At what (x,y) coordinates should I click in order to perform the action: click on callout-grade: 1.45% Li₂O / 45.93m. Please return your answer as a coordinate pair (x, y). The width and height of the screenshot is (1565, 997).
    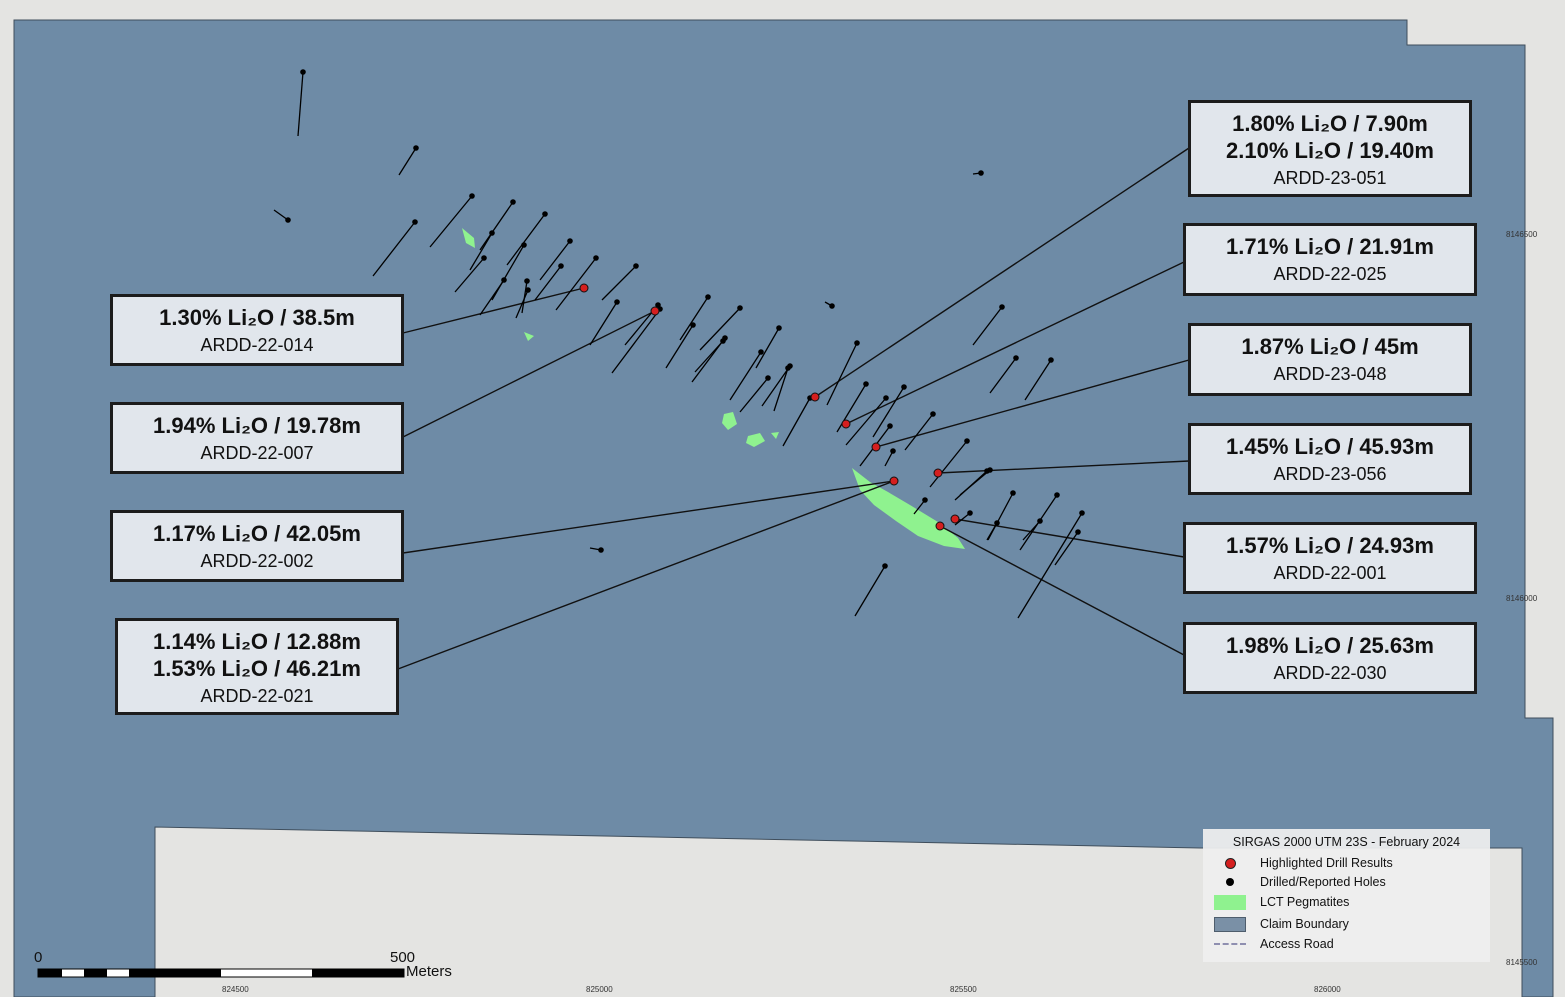
    Looking at the image, I should click on (1330, 446).